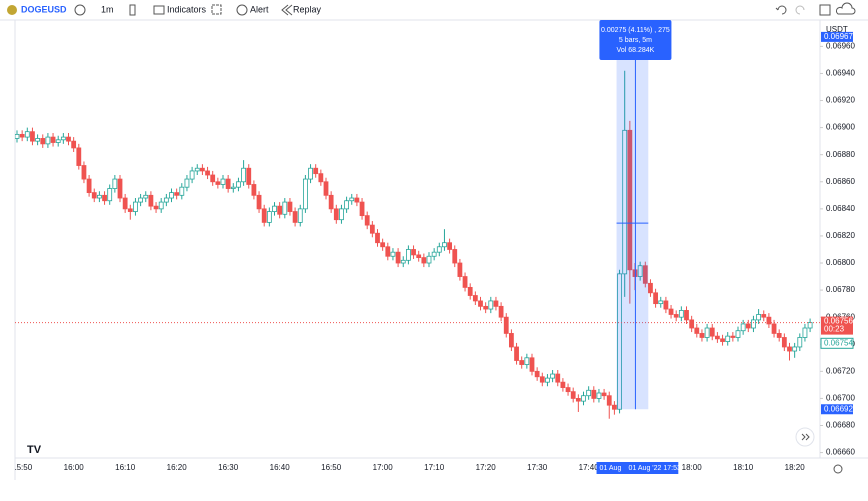 This screenshot has width=868, height=501. What do you see at coordinates (840, 100) in the screenshot?
I see `y-tick-label: 0.06920` at bounding box center [840, 100].